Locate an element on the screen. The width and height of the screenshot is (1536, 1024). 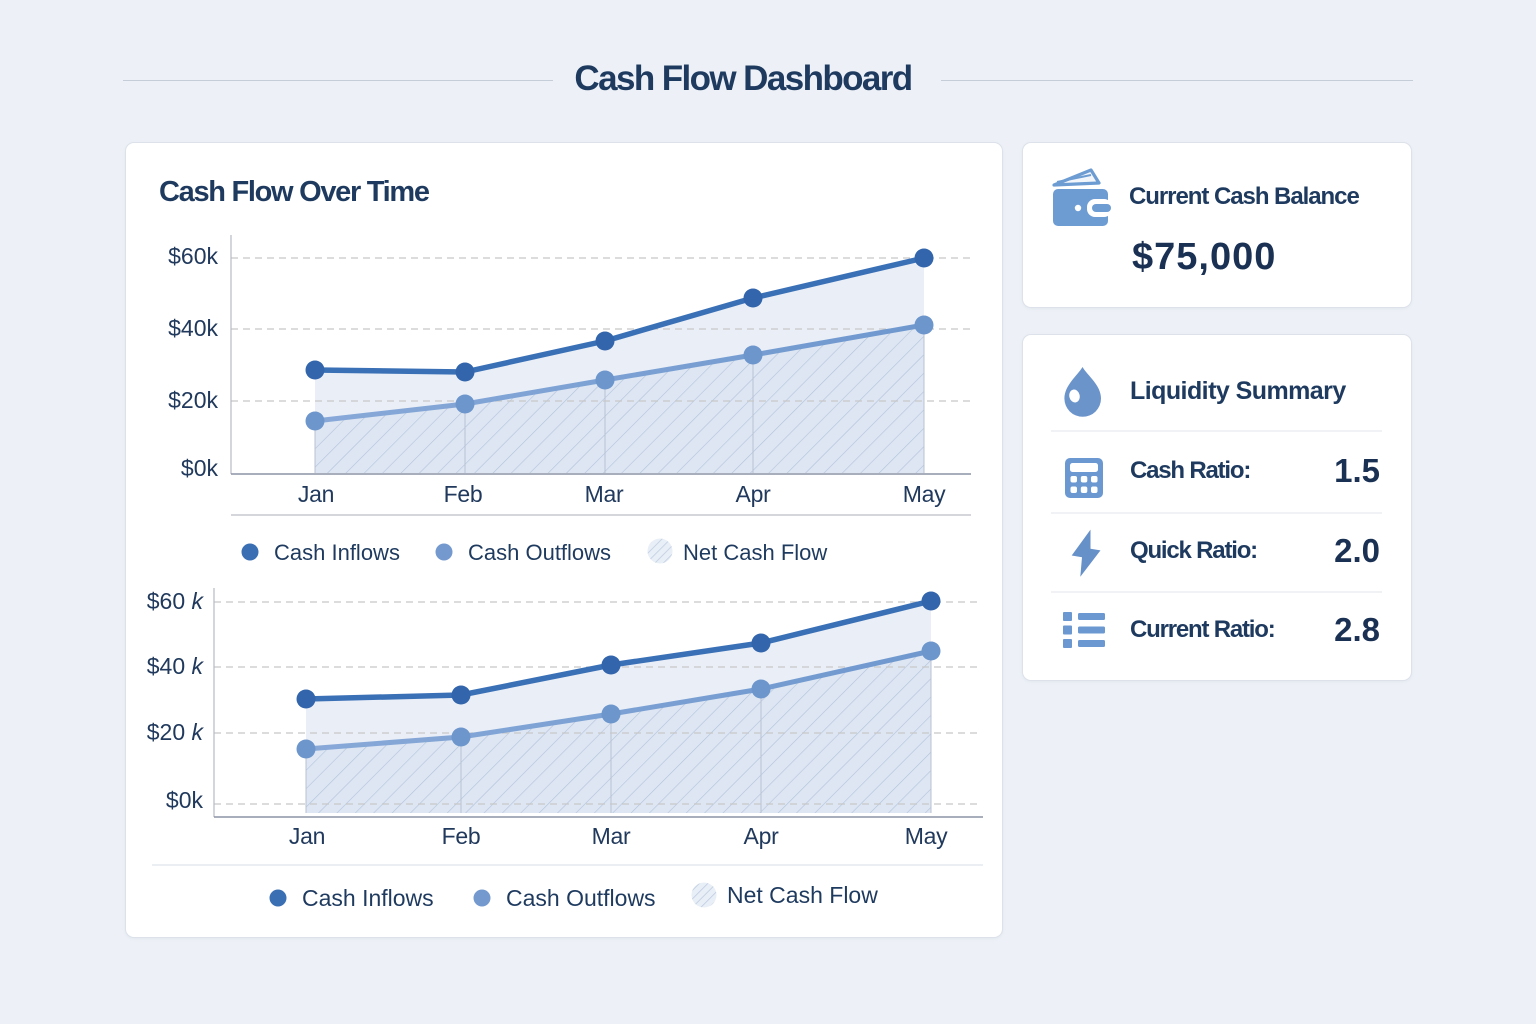
svg-text: $20k is located at coordinates (193, 400).